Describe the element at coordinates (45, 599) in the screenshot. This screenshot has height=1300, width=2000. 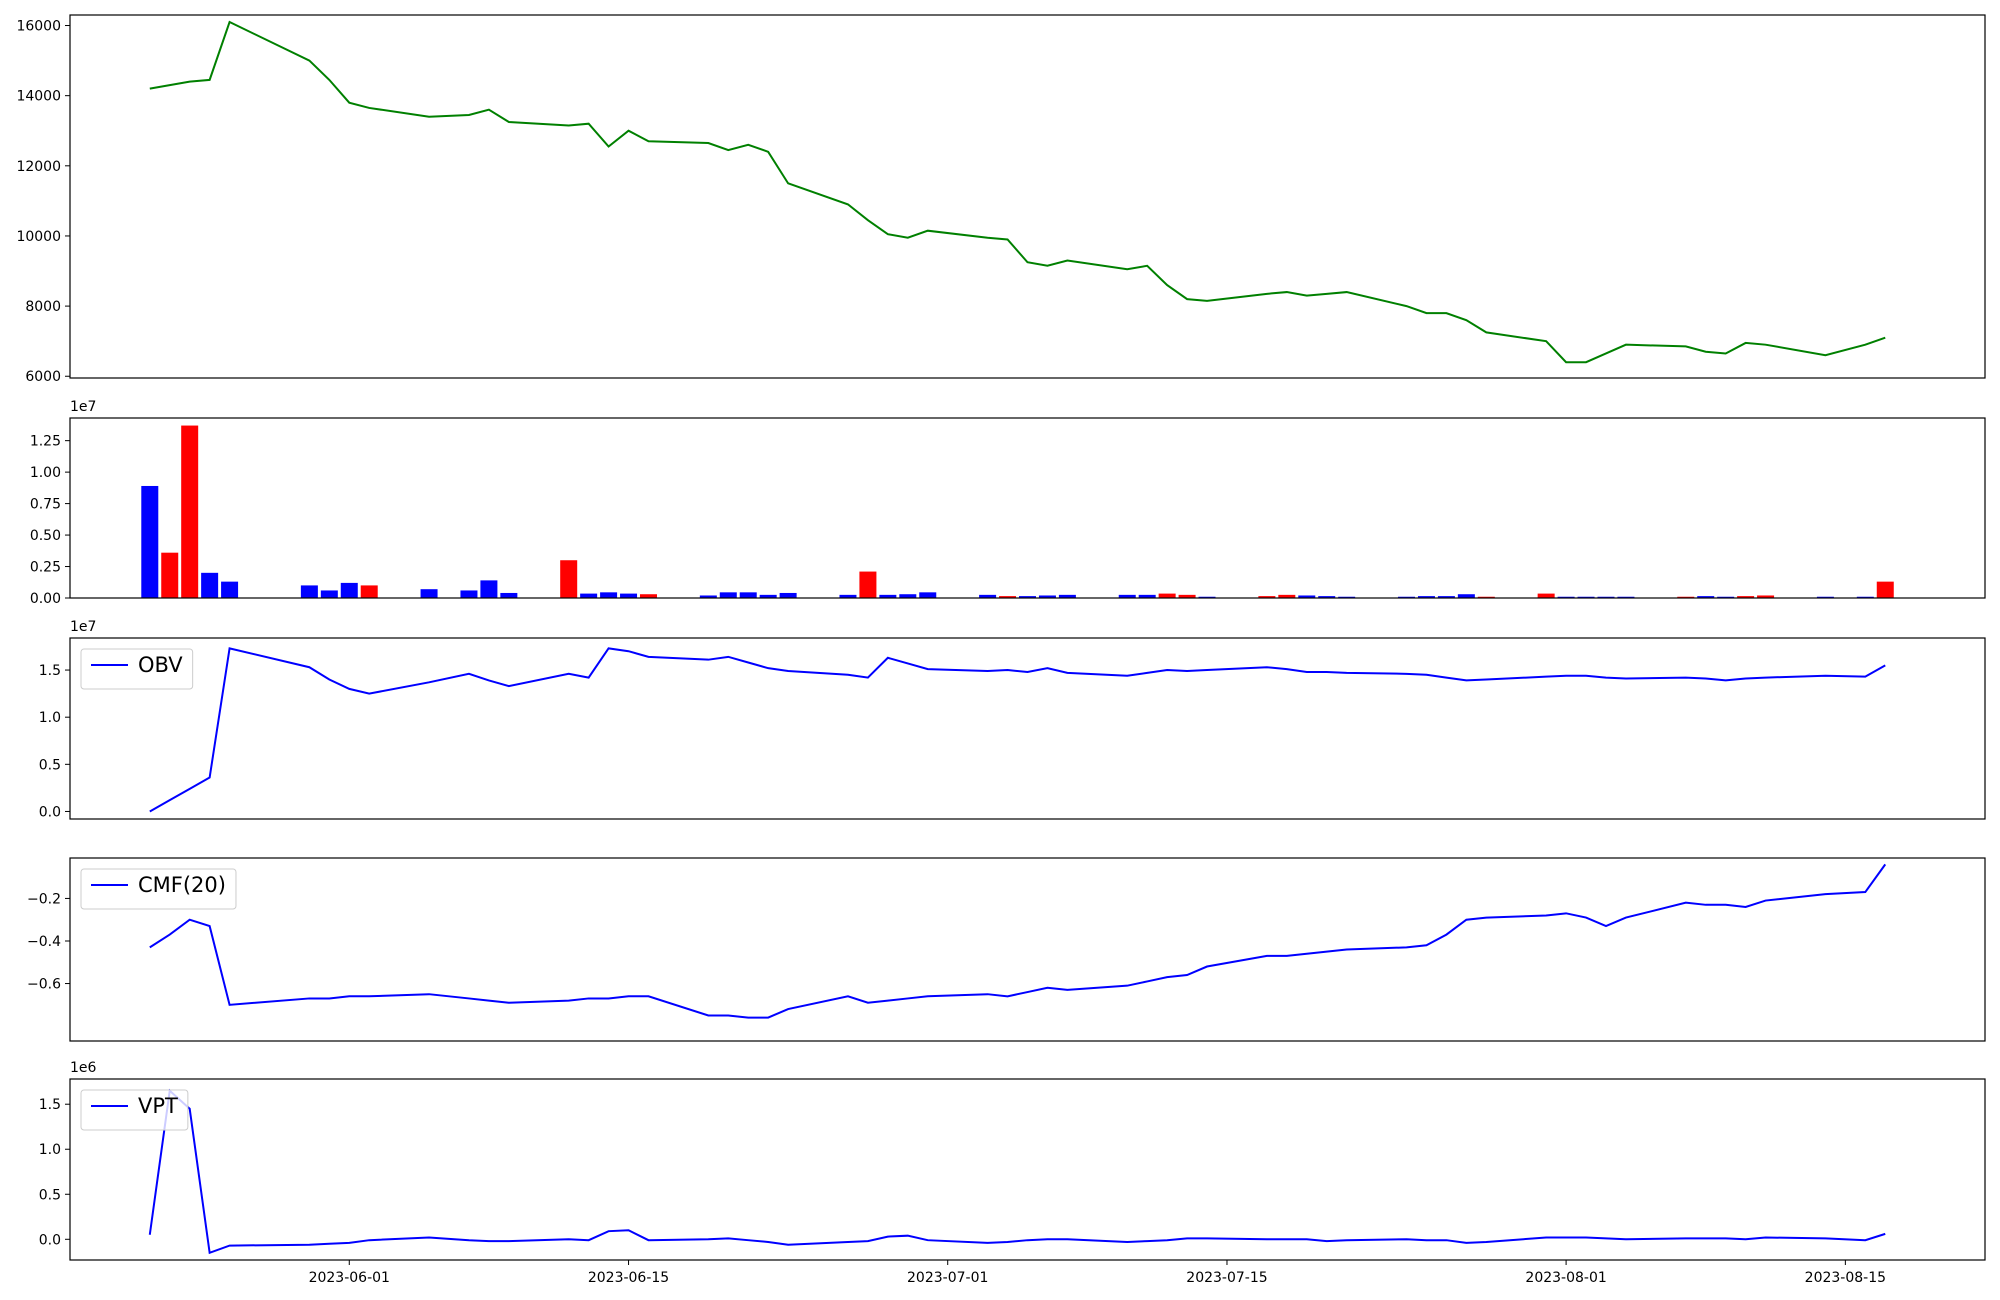
I see `y-tick-label: 0.00` at that location.